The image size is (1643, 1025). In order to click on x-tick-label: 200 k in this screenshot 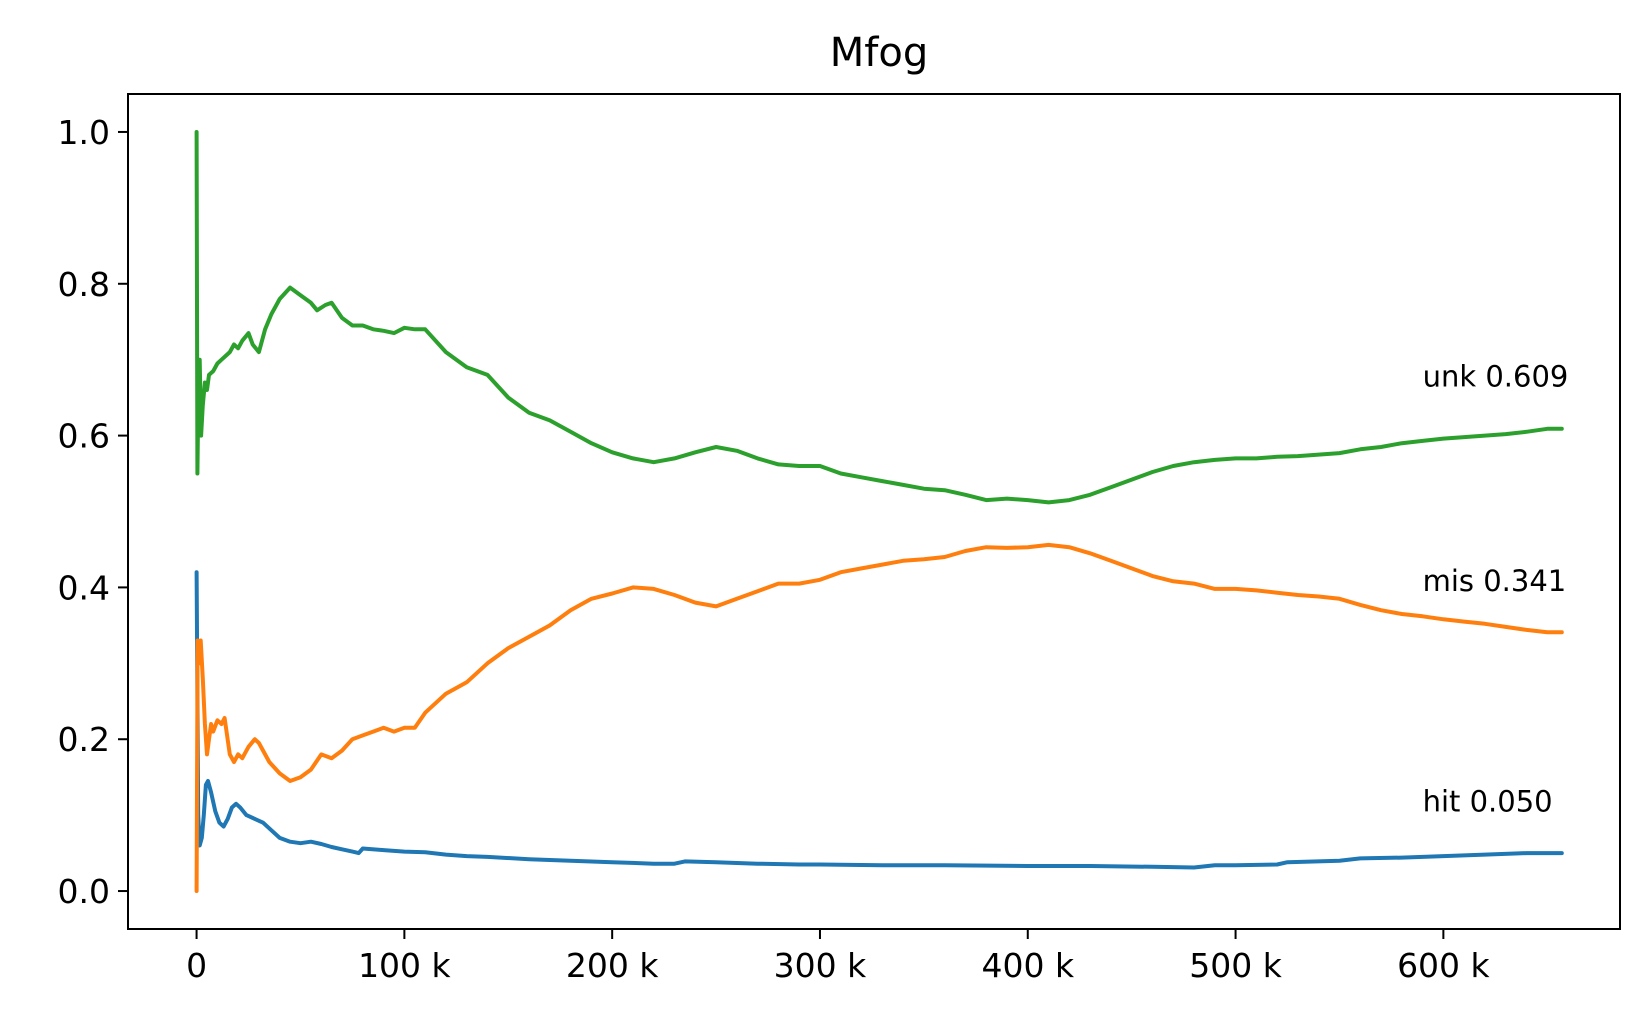, I will do `click(612, 965)`.